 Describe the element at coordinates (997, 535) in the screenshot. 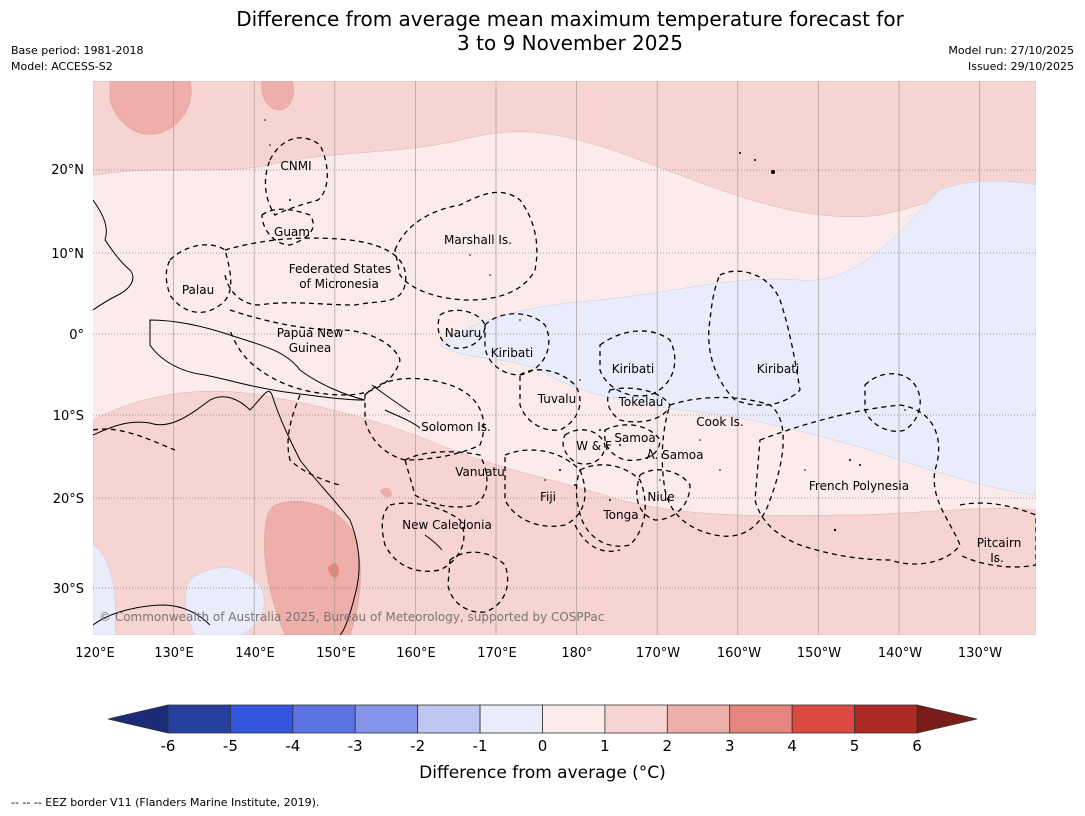

I see `eez-pitcairn` at that location.